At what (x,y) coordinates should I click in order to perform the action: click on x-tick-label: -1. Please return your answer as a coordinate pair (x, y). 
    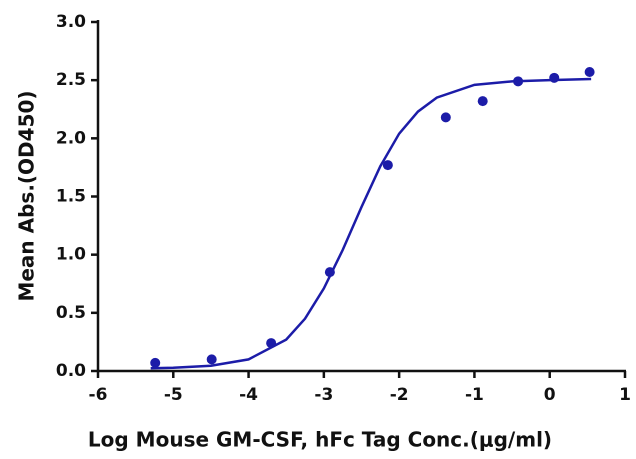
    Looking at the image, I should click on (474, 395).